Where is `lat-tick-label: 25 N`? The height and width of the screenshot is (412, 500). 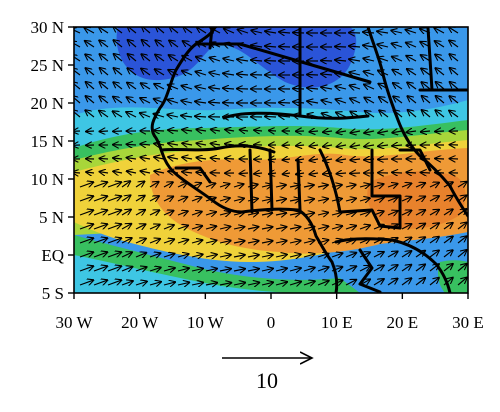 lat-tick-label: 25 N is located at coordinates (47, 65).